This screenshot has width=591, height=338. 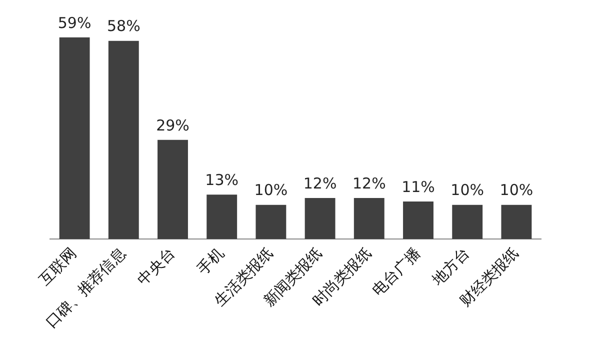 I want to click on data-label: 29%, so click(x=173, y=125).